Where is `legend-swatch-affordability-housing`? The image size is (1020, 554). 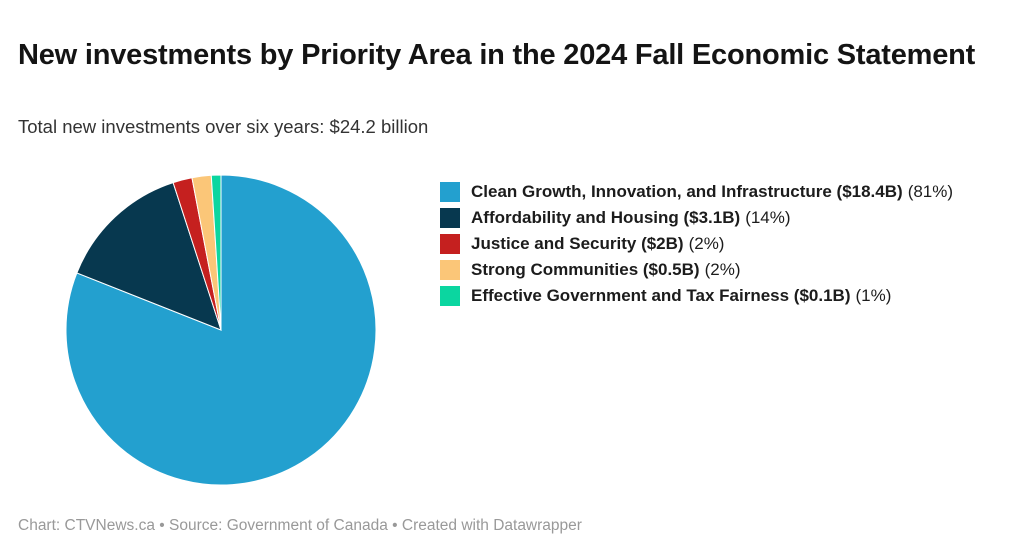 legend-swatch-affordability-housing is located at coordinates (450, 218).